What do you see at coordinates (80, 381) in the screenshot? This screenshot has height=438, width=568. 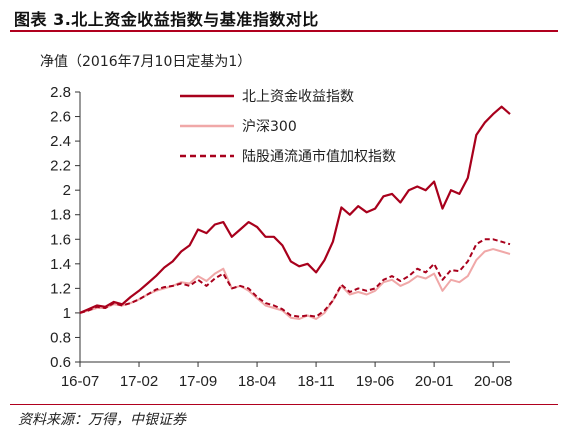 I see `x-tick-label: 16-07` at bounding box center [80, 381].